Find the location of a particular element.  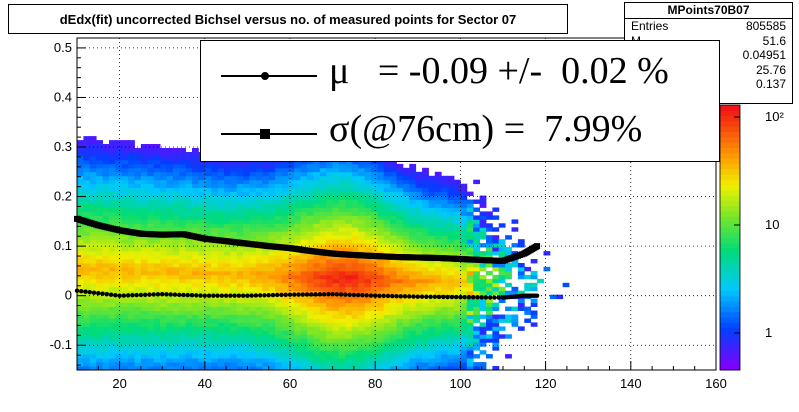

stats-row: Entries 805585 is located at coordinates (708, 26).